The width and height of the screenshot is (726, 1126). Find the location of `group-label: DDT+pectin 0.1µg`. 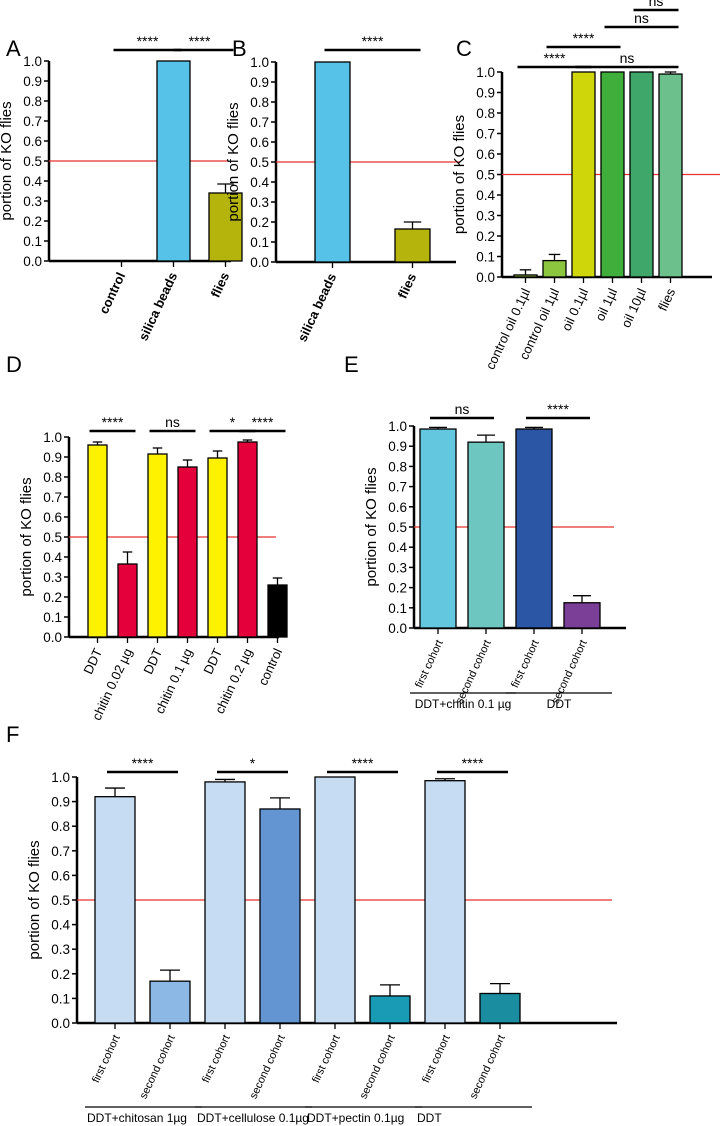

group-label: DDT+pectin 0.1µg is located at coordinates (355, 1118).